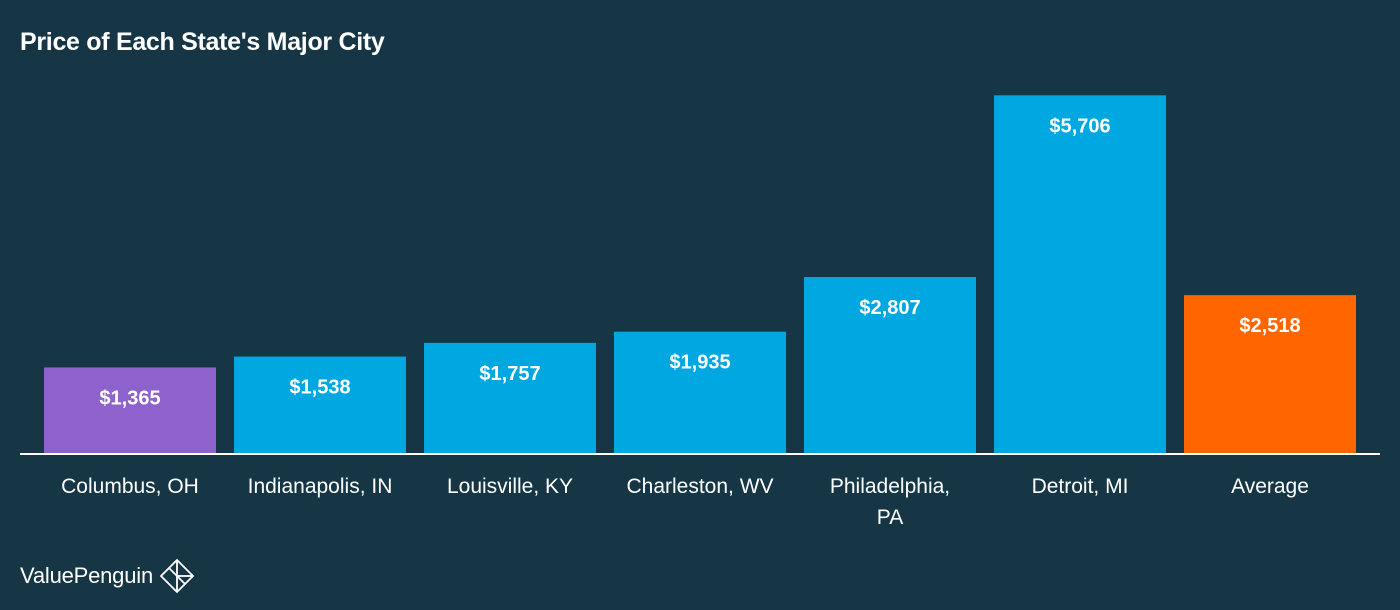 The image size is (1400, 610). I want to click on bar-value-label: $2,518, so click(1269, 326).